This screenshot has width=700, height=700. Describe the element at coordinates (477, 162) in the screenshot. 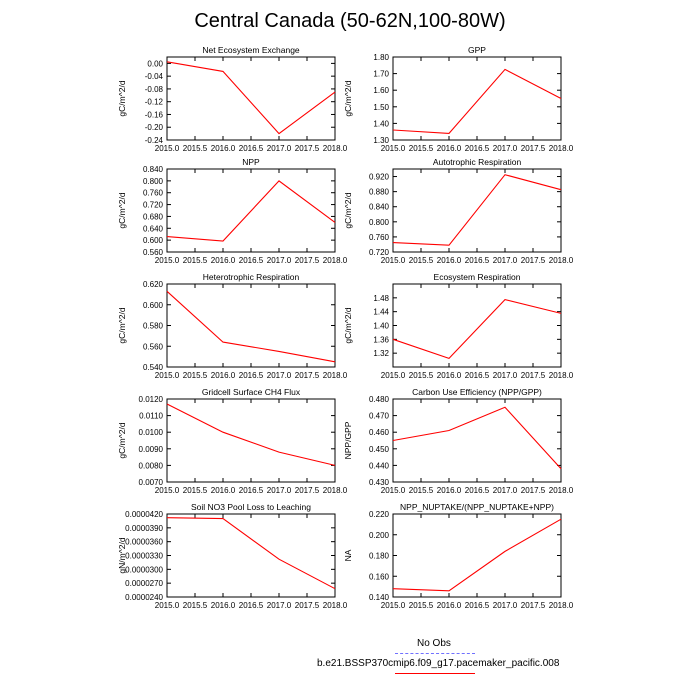

I see `chart-title: Autotrophic Respiration` at that location.